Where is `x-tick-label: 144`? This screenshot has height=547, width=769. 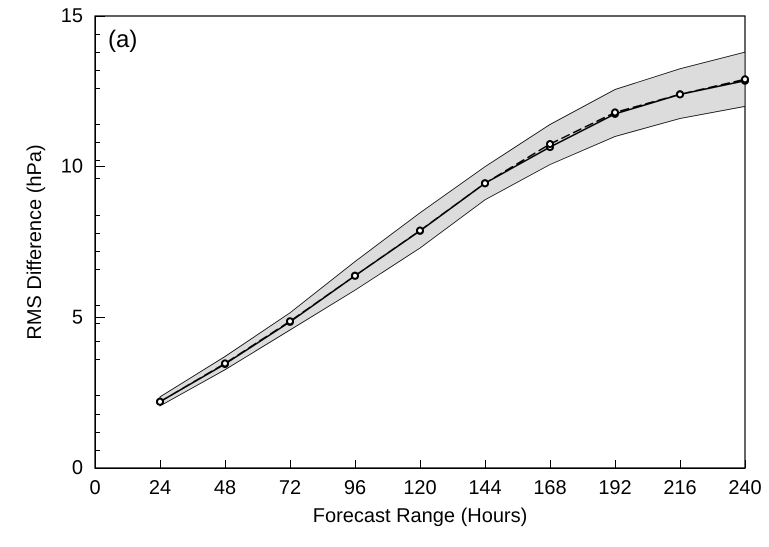 x-tick-label: 144 is located at coordinates (485, 488).